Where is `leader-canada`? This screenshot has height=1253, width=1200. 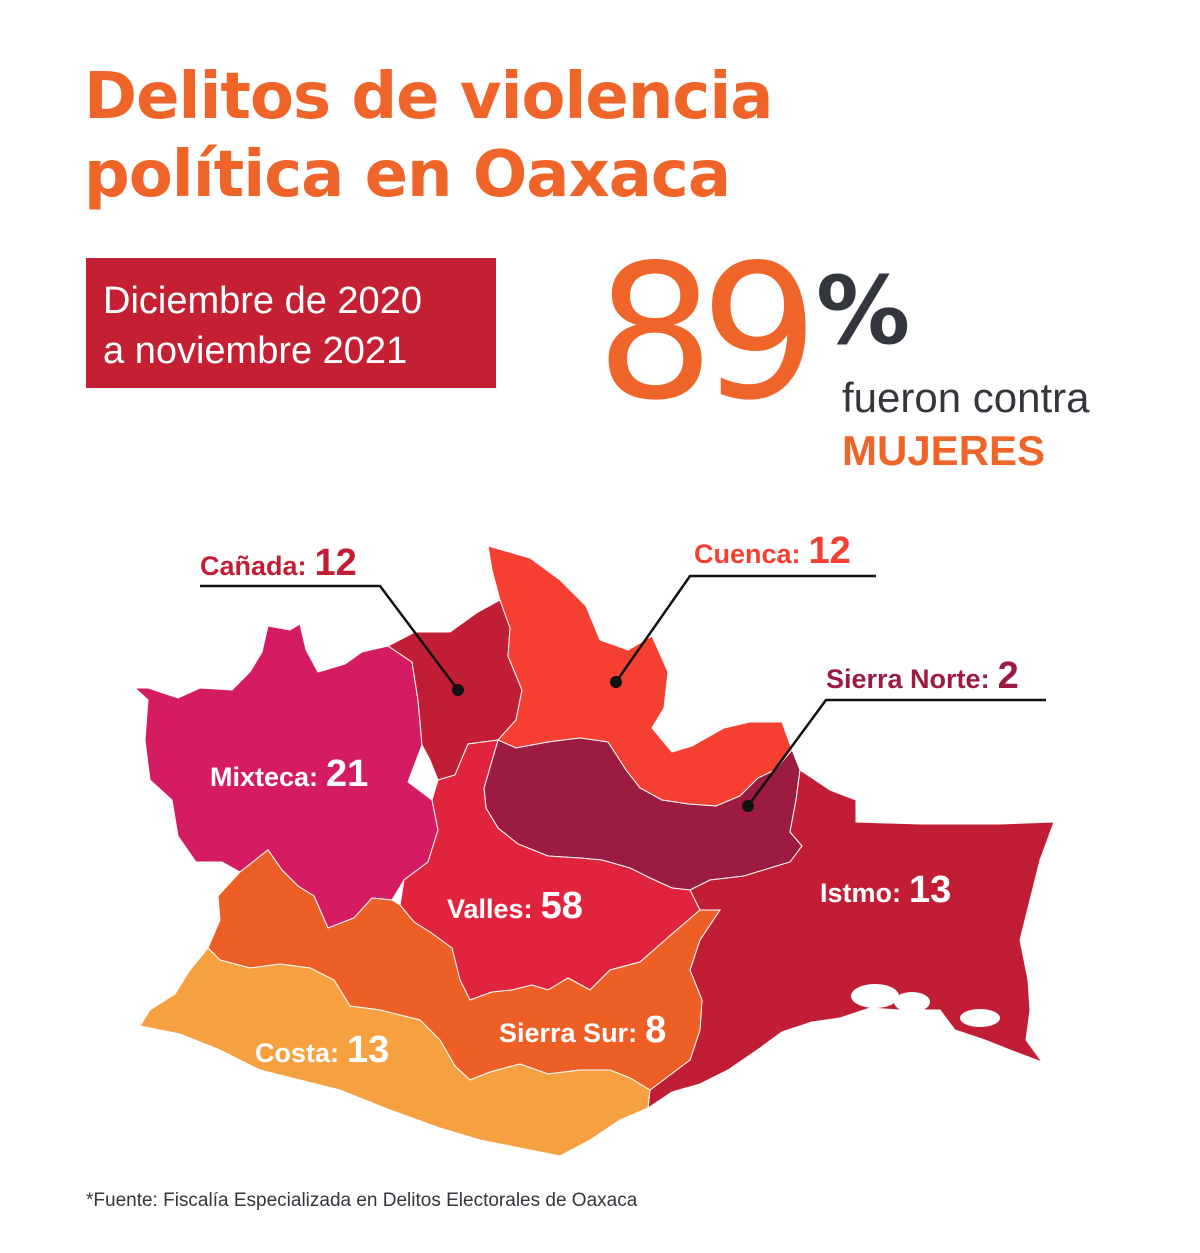 leader-canada is located at coordinates (332, 640).